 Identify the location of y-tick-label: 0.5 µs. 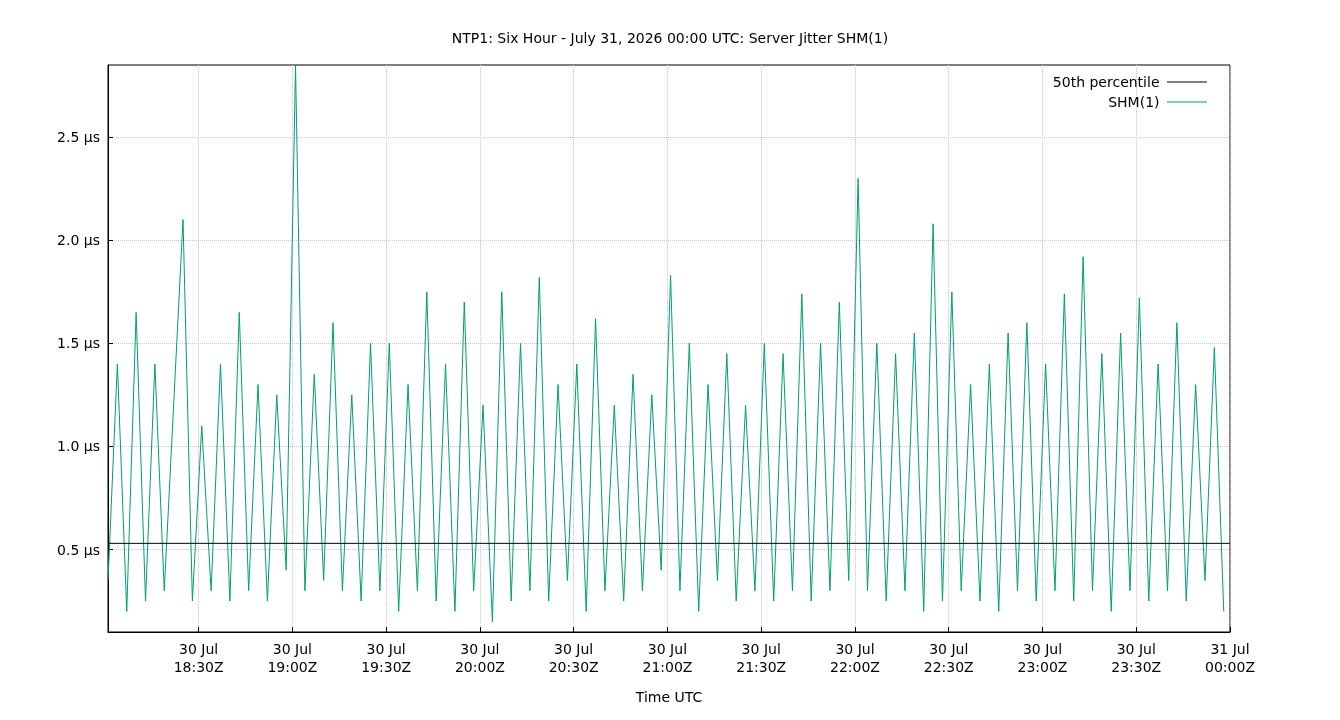
(78, 549).